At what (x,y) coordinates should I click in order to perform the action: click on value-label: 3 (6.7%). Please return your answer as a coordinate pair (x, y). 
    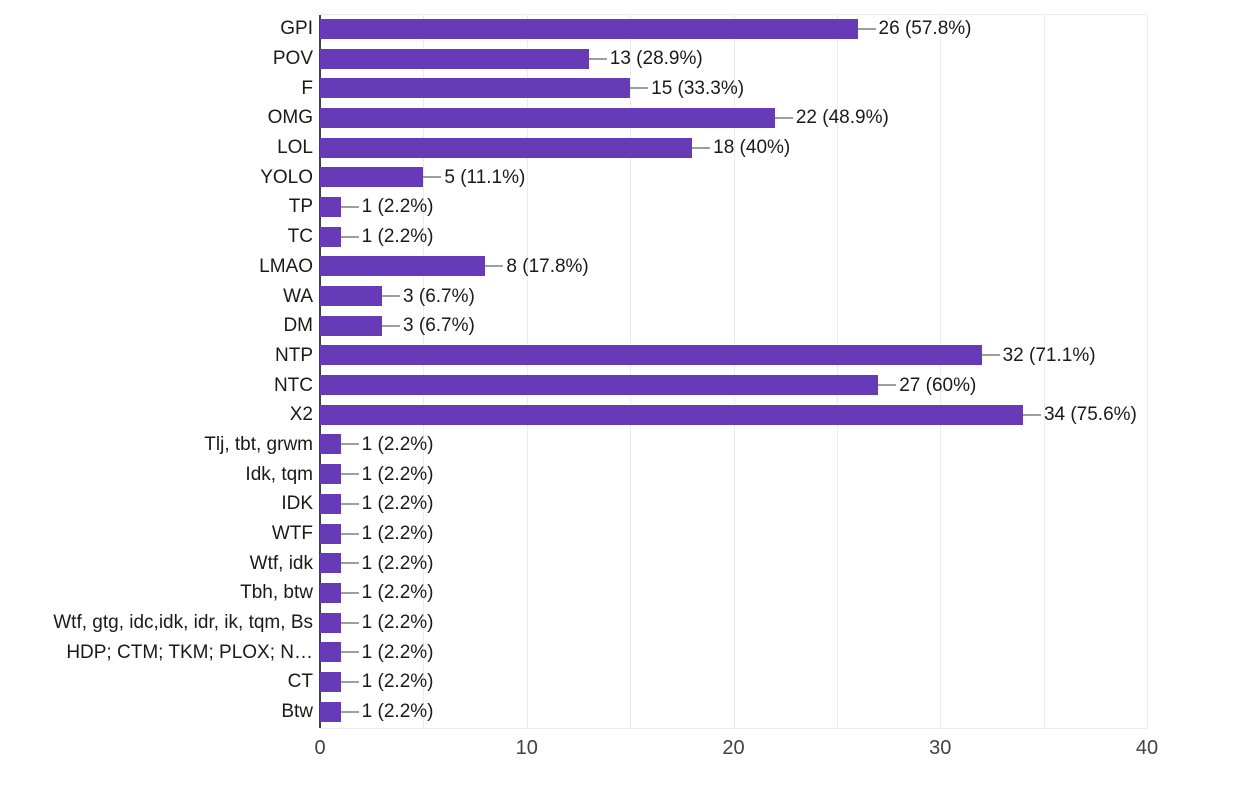
    Looking at the image, I should click on (439, 296).